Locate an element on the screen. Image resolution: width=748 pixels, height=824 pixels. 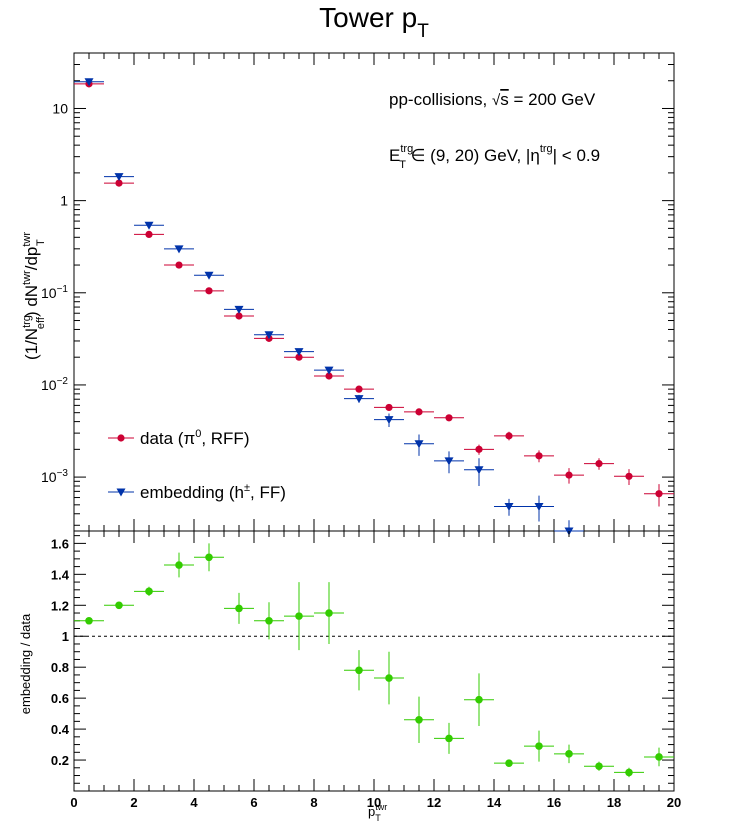
bottom-y-tick-label: 0.4 is located at coordinates (60, 729).